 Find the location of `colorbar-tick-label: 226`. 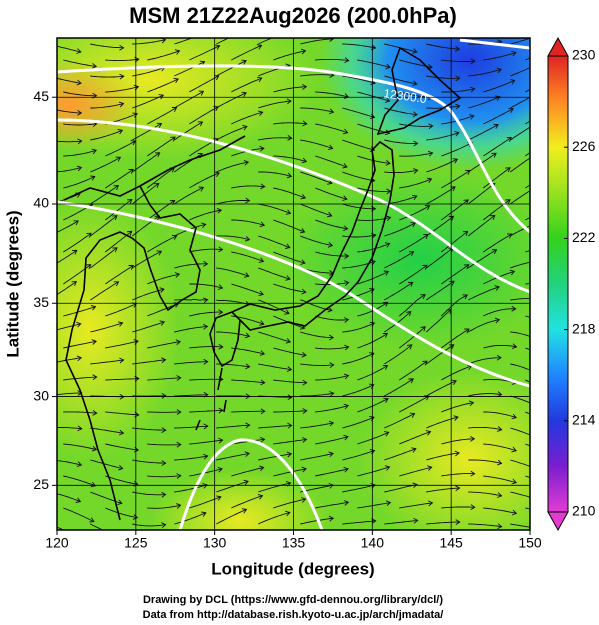

colorbar-tick-label: 226 is located at coordinates (584, 146).